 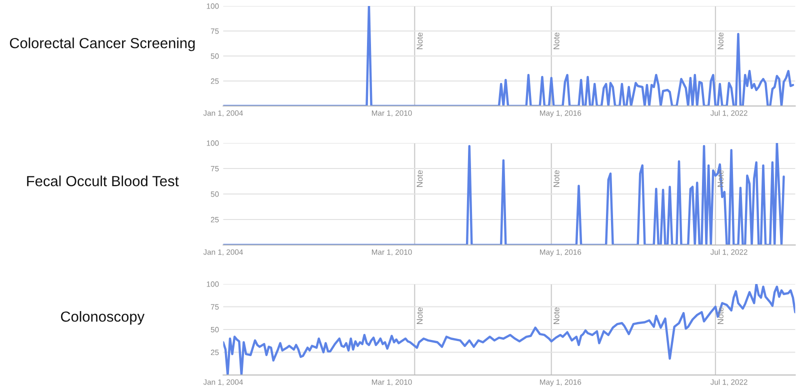 I want to click on text: Colonoscopy, so click(x=102, y=318).